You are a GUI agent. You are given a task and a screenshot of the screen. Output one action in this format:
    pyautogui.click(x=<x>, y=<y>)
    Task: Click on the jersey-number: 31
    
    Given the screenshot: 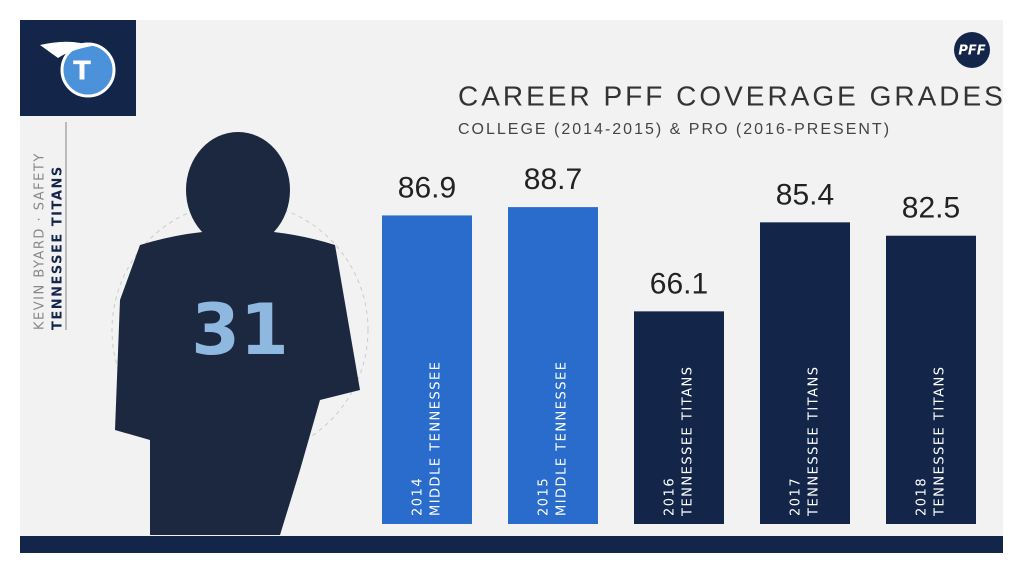 What is the action you would take?
    pyautogui.click(x=239, y=330)
    